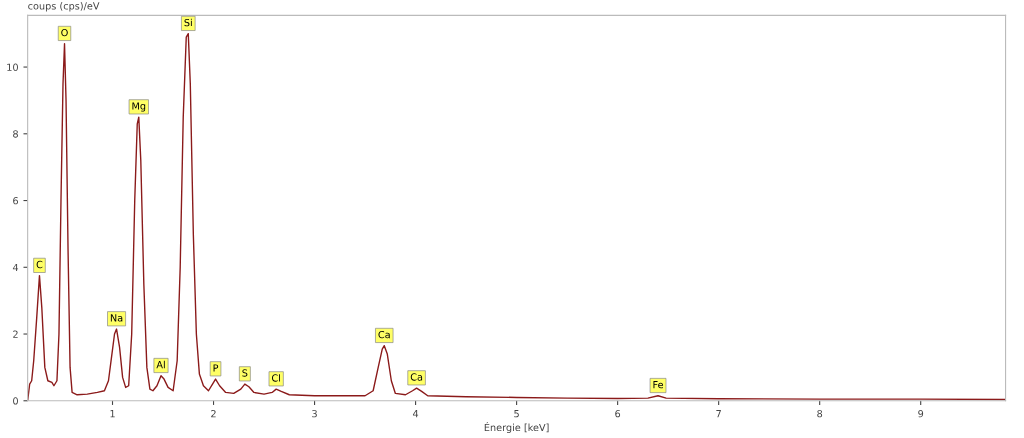 This screenshot has height=438, width=1024. Describe the element at coordinates (15, 267) in the screenshot. I see `y-tick-label: 4` at that location.